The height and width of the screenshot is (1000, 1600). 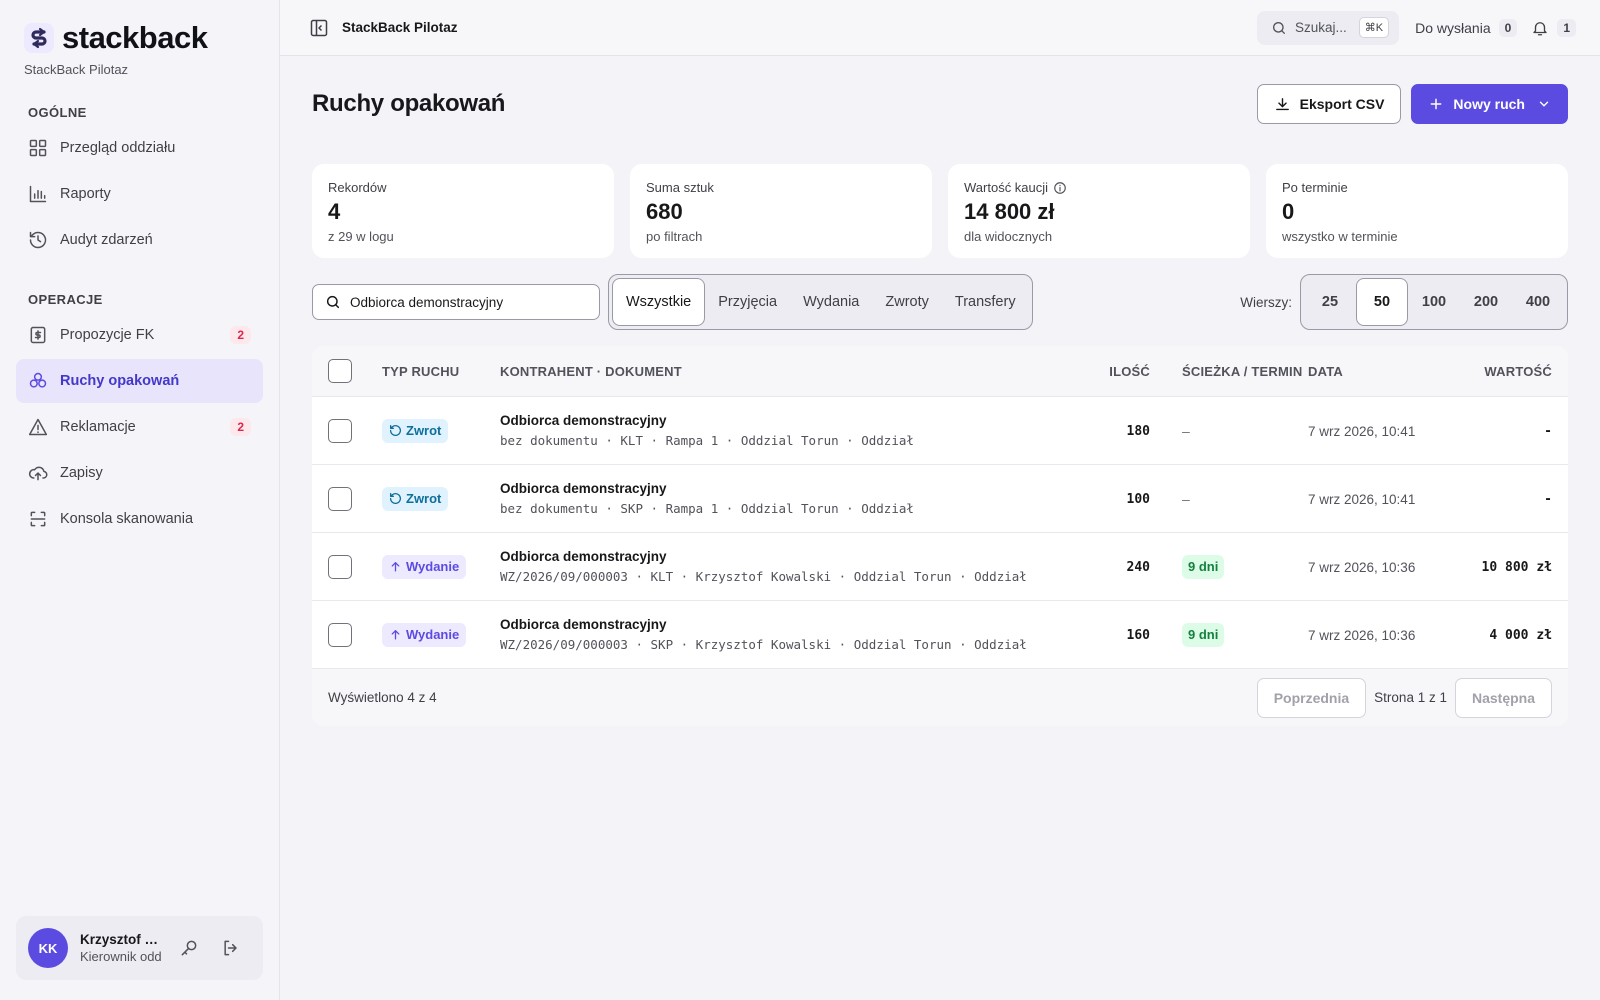 What do you see at coordinates (1489, 104) in the screenshot?
I see `new-movement-button: Nowy ruch` at bounding box center [1489, 104].